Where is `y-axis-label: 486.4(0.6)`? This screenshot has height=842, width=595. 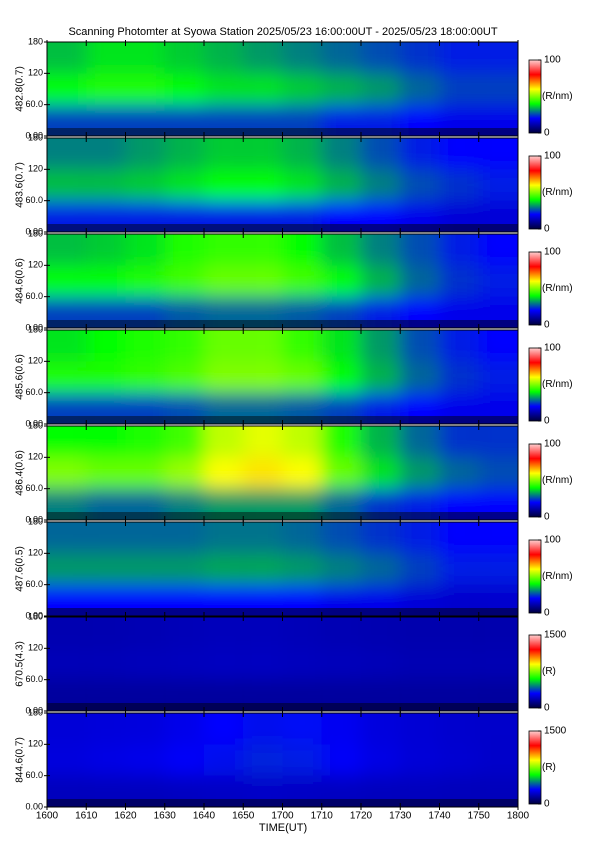 y-axis-label: 486.4(0.6) is located at coordinates (20, 473).